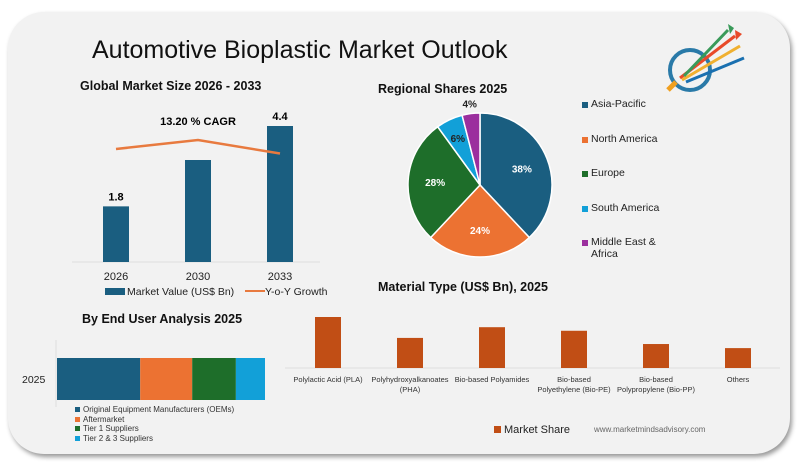 Image resolution: width=800 pixels, height=465 pixels. What do you see at coordinates (116, 277) in the screenshot?
I see `x-tick-label: 2026` at bounding box center [116, 277].